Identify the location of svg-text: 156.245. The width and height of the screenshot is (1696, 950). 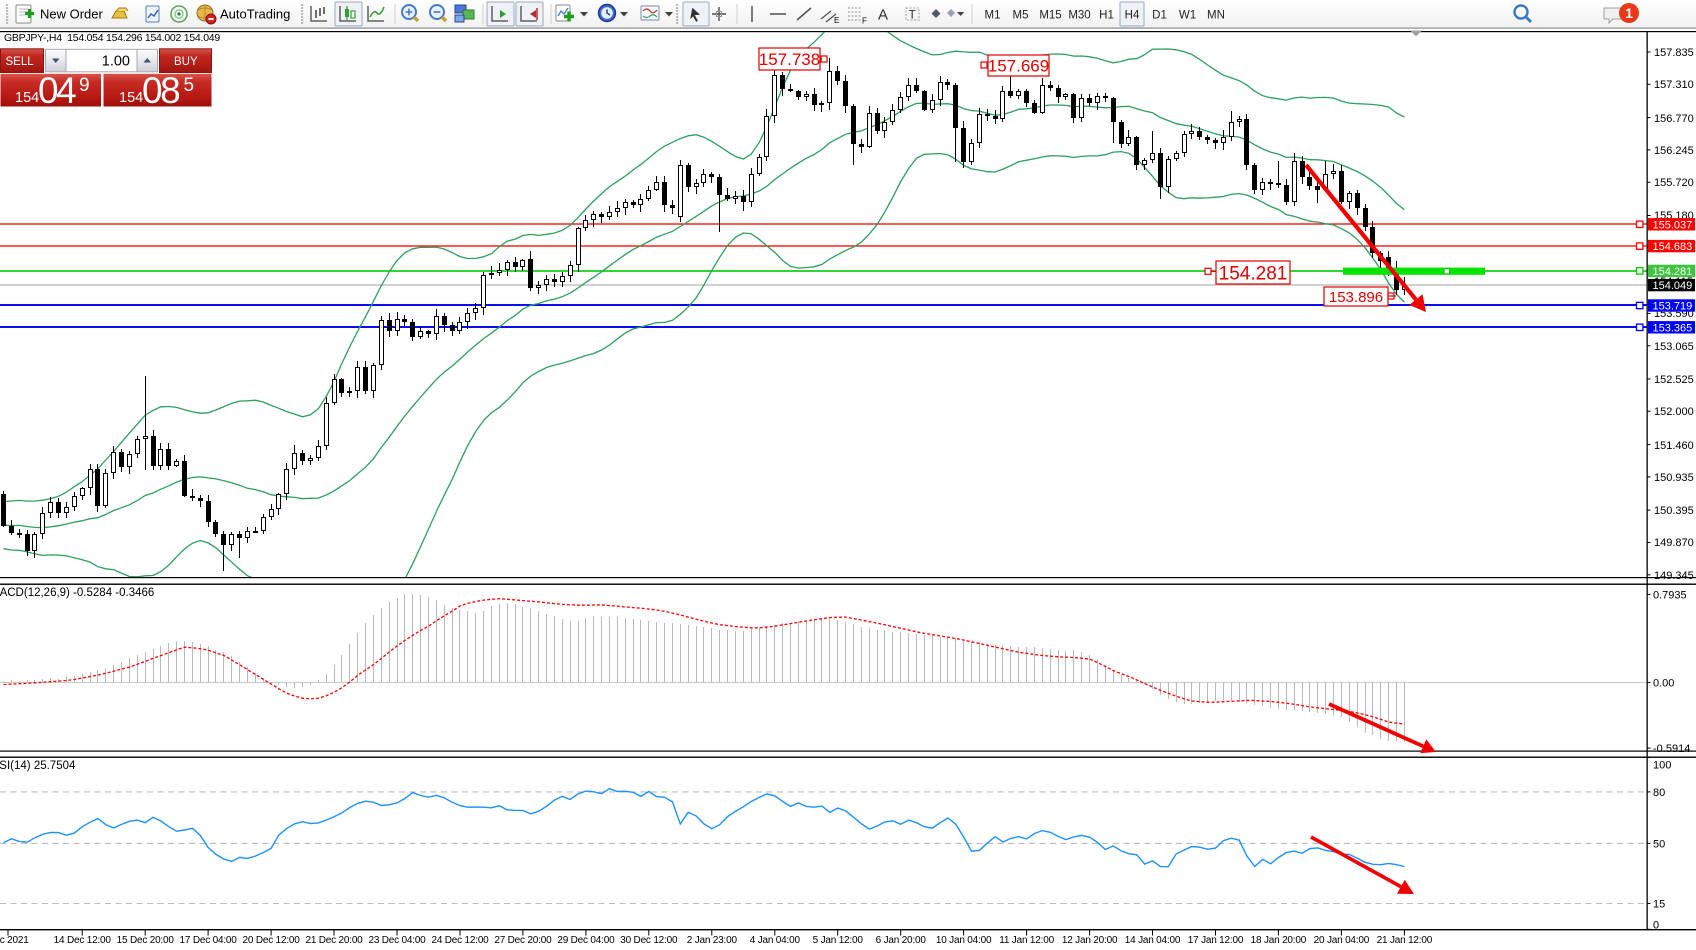
(1674, 151).